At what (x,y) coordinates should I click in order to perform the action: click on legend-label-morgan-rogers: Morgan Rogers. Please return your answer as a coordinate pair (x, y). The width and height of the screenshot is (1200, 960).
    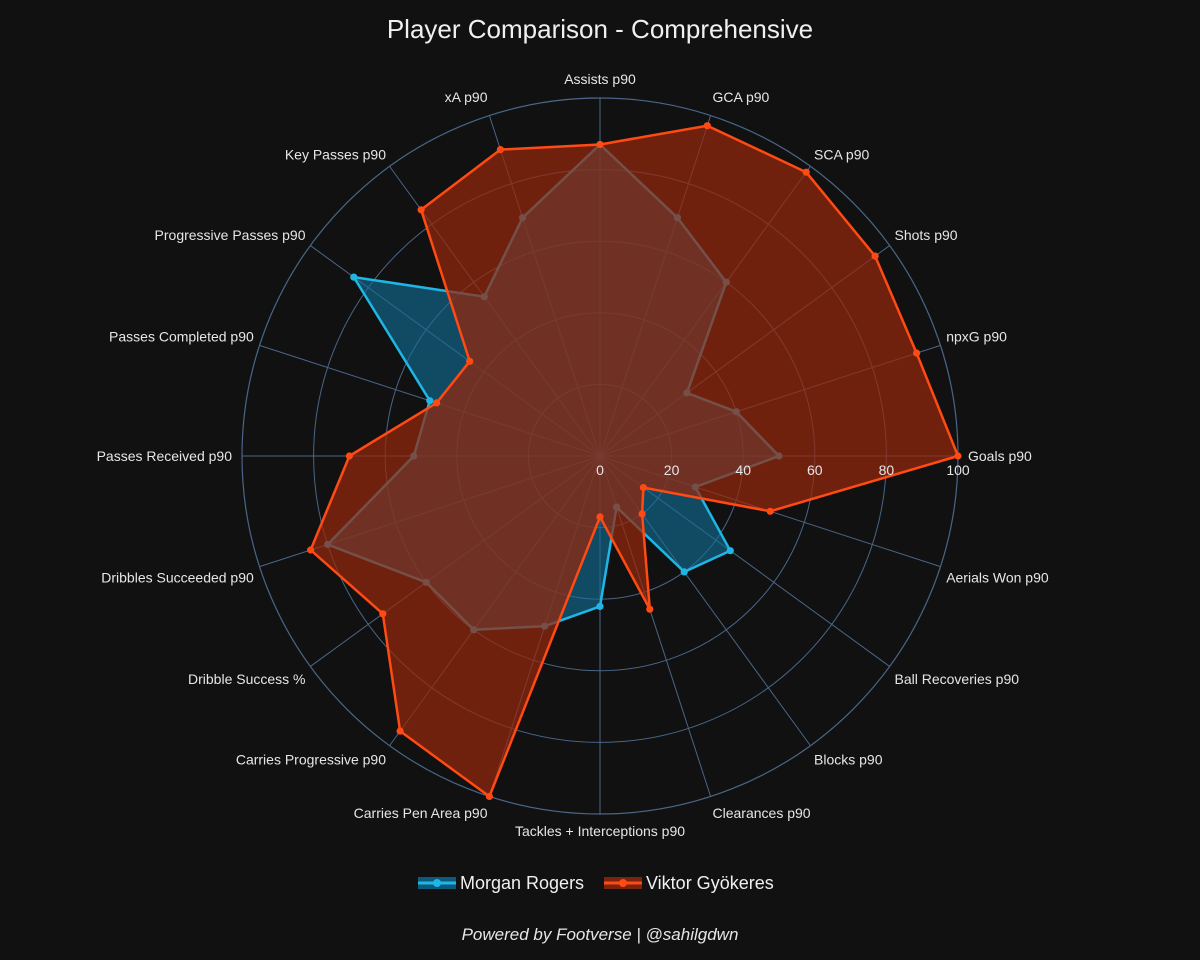
    Looking at the image, I should click on (522, 883).